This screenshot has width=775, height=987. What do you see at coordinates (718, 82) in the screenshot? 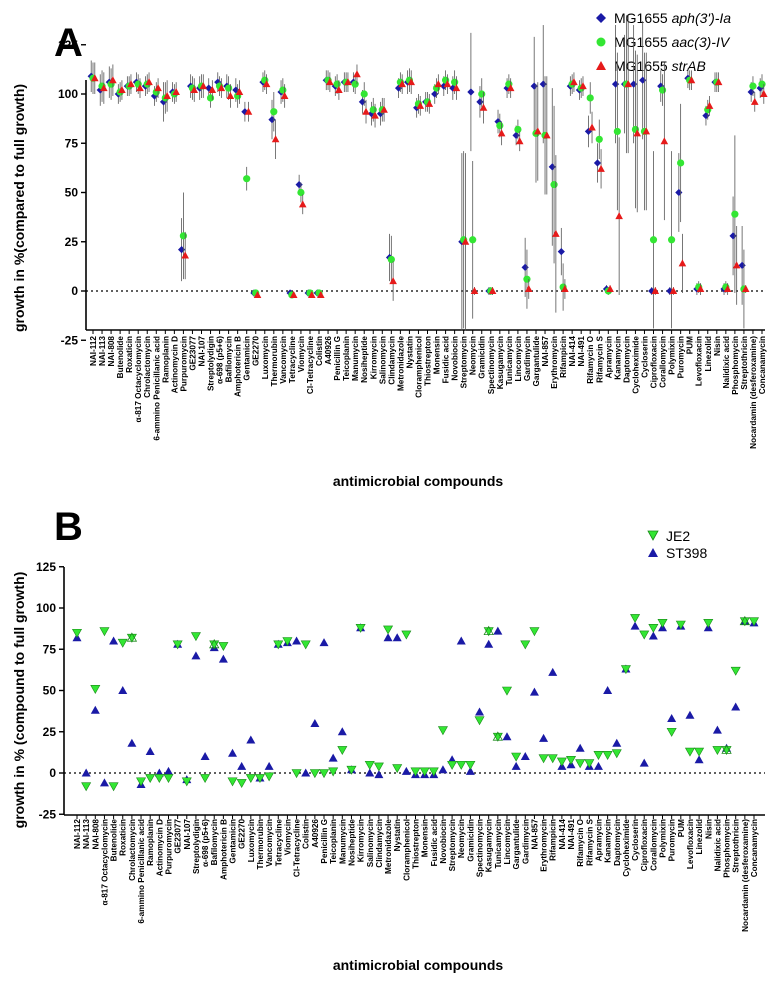
I see `point-mg1655-strab-nisin` at bounding box center [718, 82].